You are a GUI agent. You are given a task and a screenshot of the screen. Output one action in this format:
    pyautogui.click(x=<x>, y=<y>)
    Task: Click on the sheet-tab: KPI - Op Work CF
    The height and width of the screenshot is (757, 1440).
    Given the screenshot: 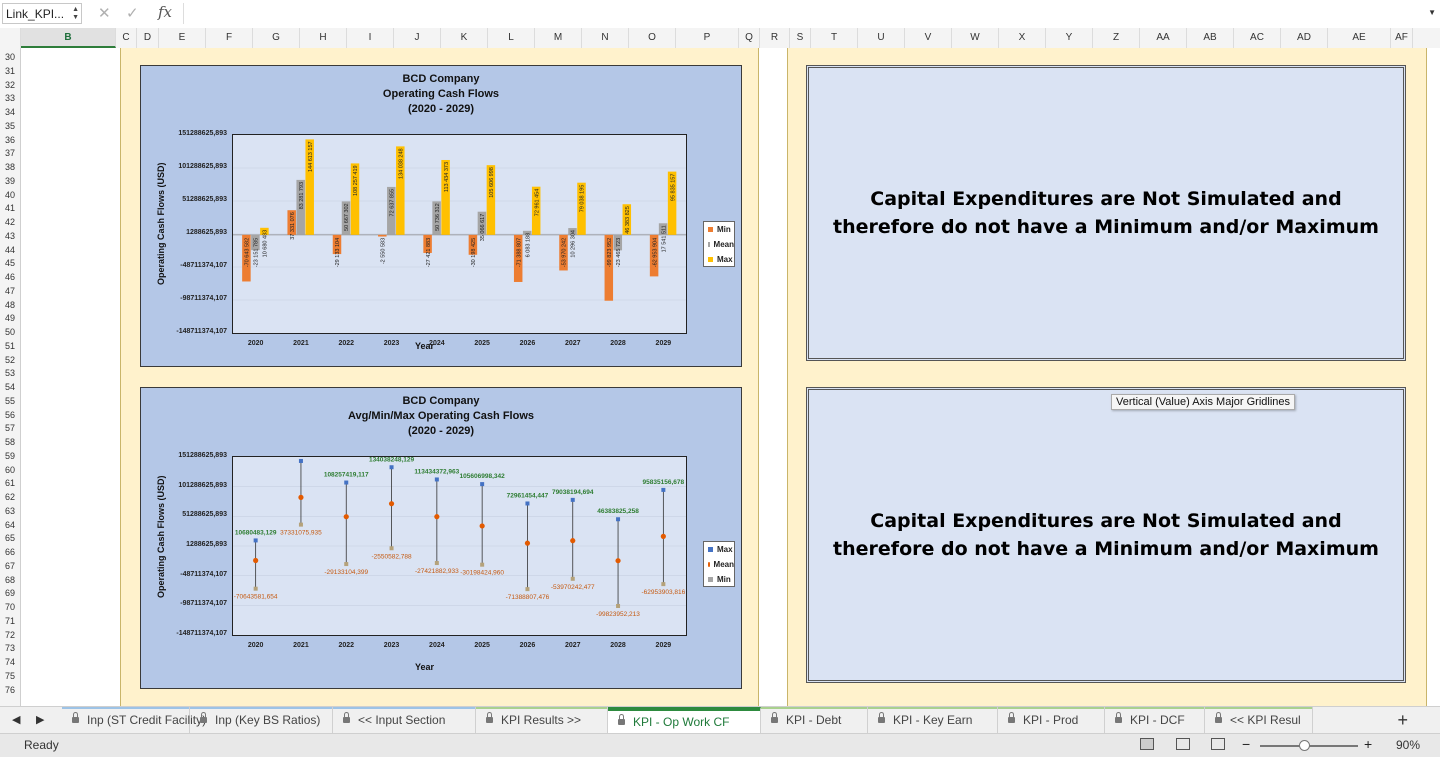 What is the action you would take?
    pyautogui.click(x=684, y=720)
    